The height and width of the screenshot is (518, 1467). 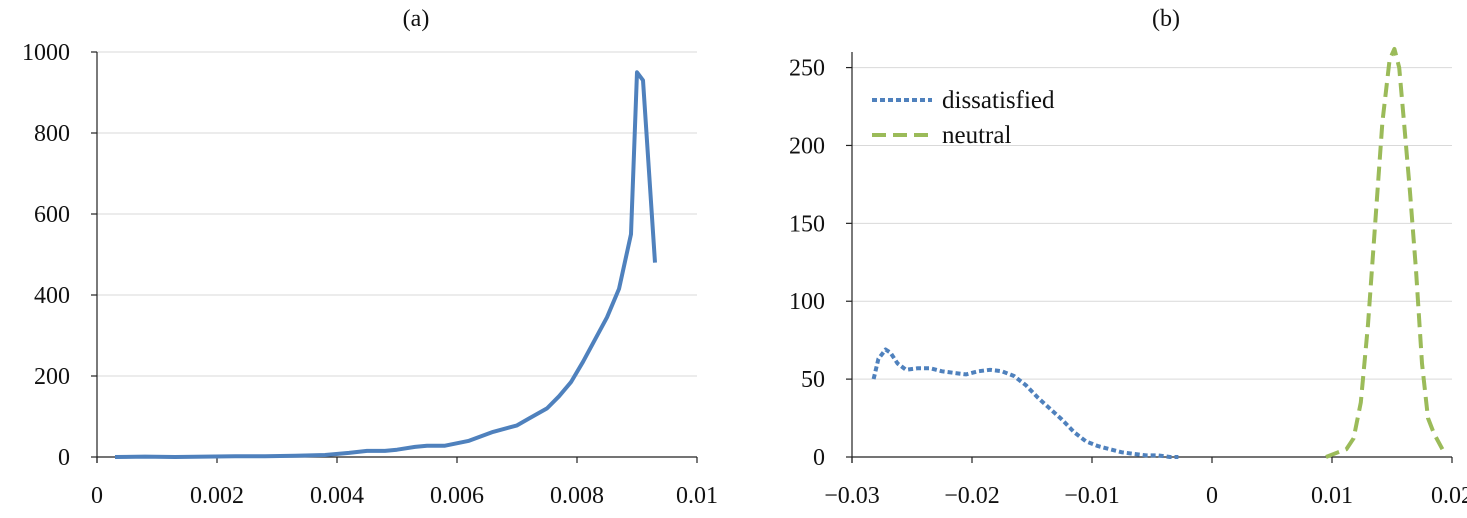 What do you see at coordinates (972, 496) in the screenshot?
I see `x-tick-label: −0.02` at bounding box center [972, 496].